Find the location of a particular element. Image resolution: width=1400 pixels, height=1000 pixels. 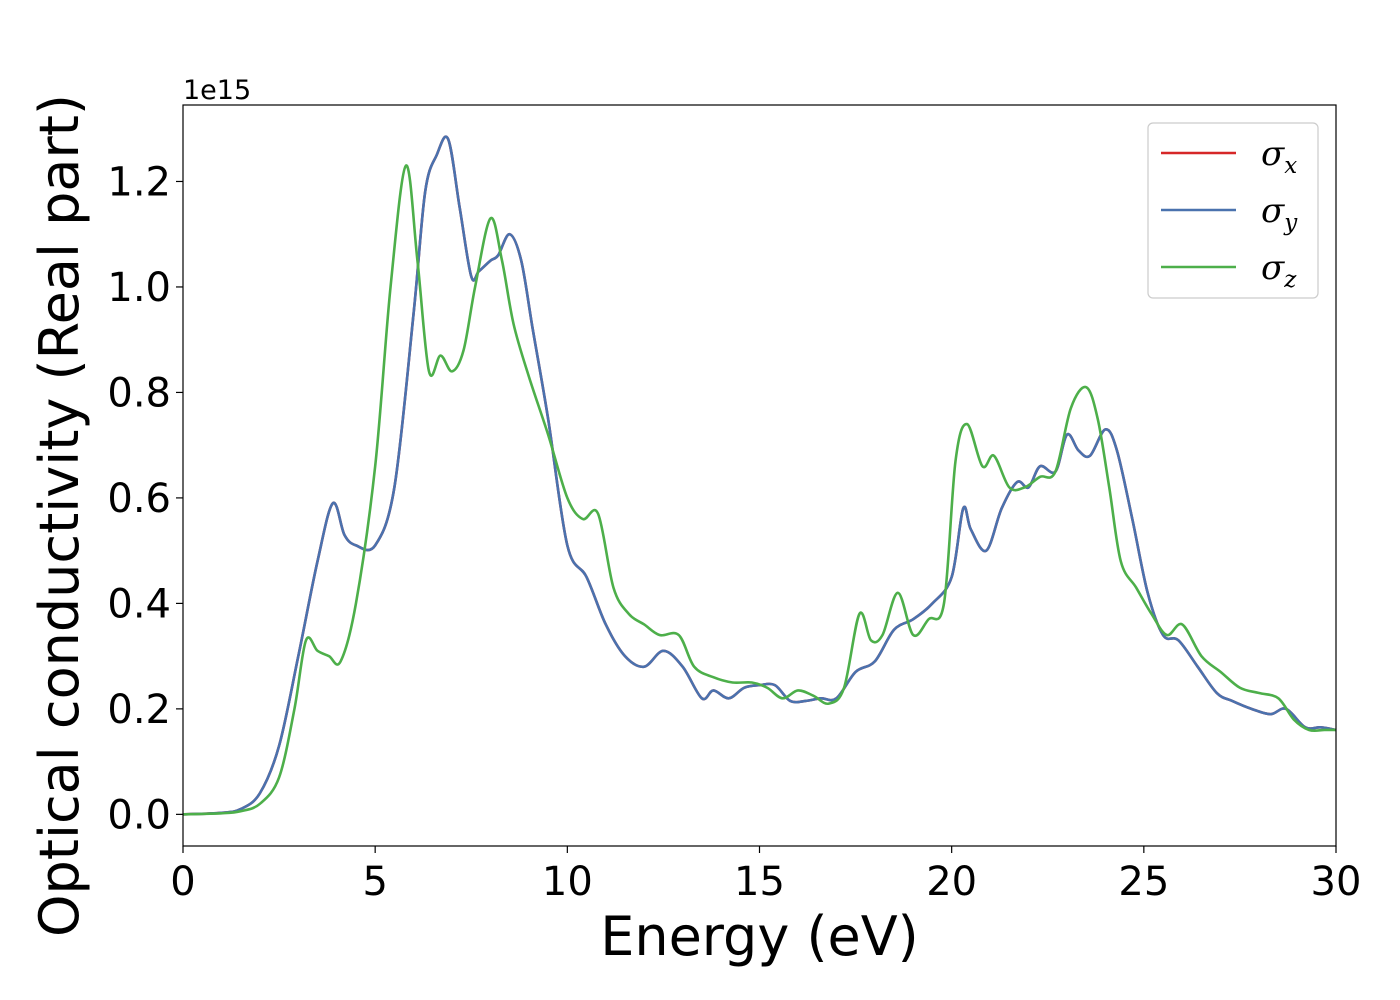

y-tick-label: 0.0 is located at coordinates (139, 815).